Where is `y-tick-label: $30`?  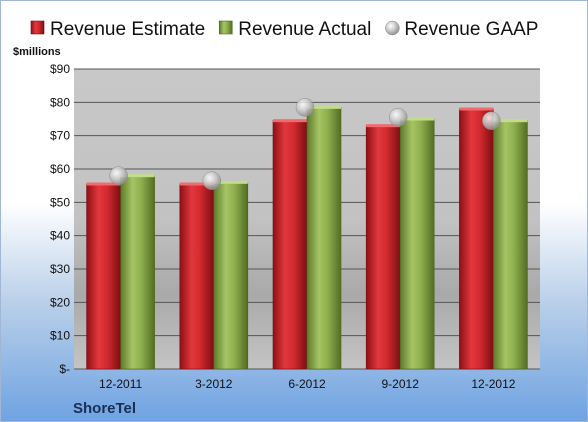 y-tick-label: $30 is located at coordinates (60, 269).